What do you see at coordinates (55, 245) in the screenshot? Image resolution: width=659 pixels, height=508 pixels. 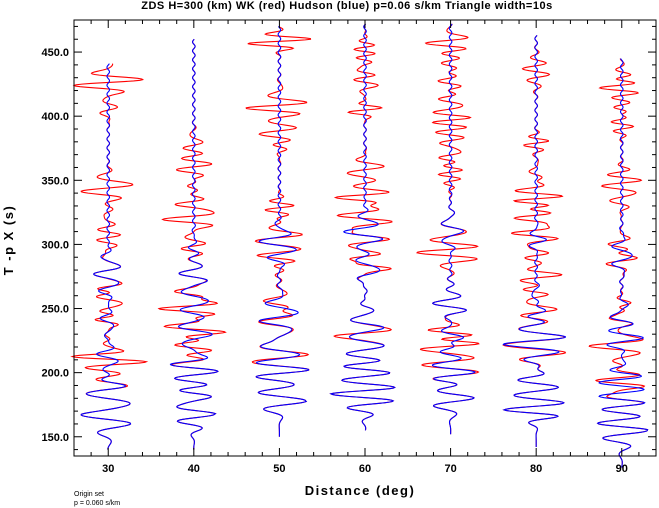 I see `y-tick-label: 300.0` at bounding box center [55, 245].